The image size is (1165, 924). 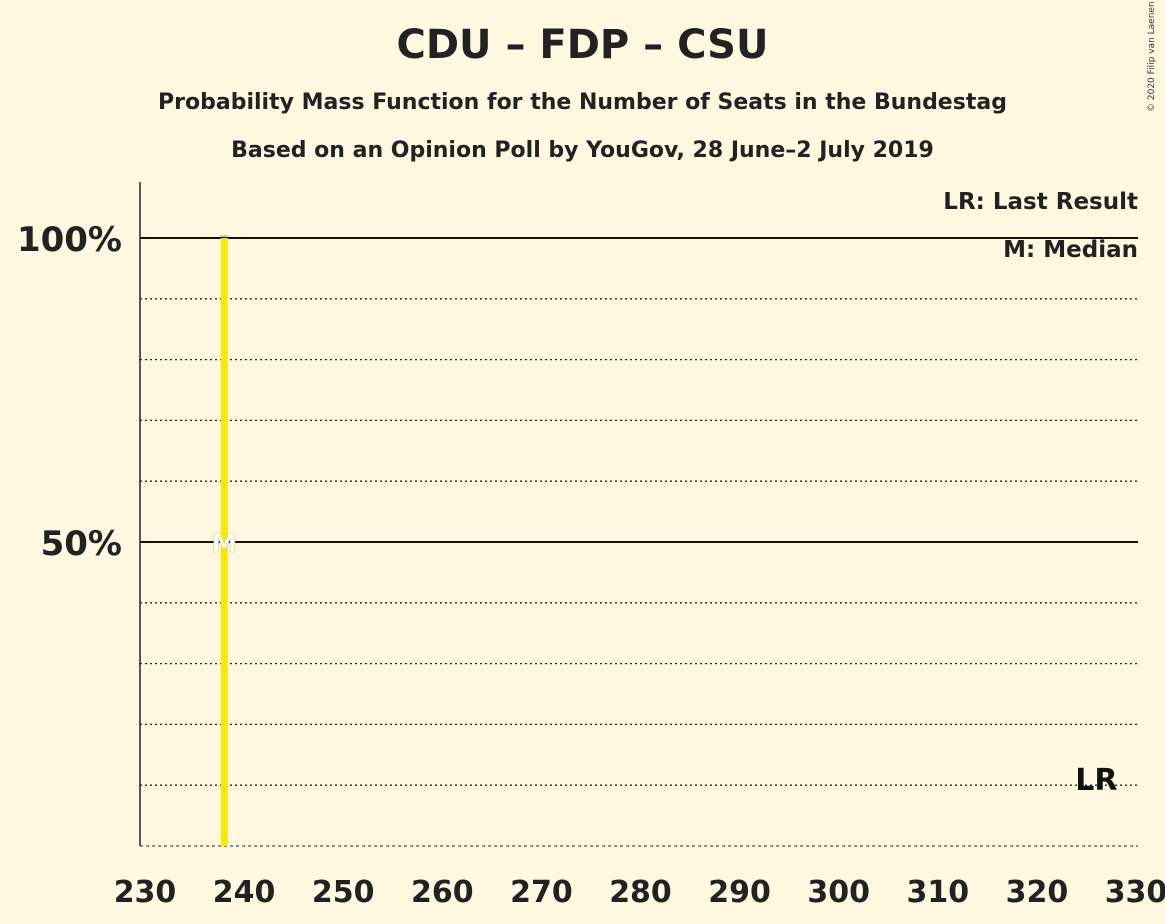 I want to click on last-result-marker: LR, so click(x=1096, y=780).